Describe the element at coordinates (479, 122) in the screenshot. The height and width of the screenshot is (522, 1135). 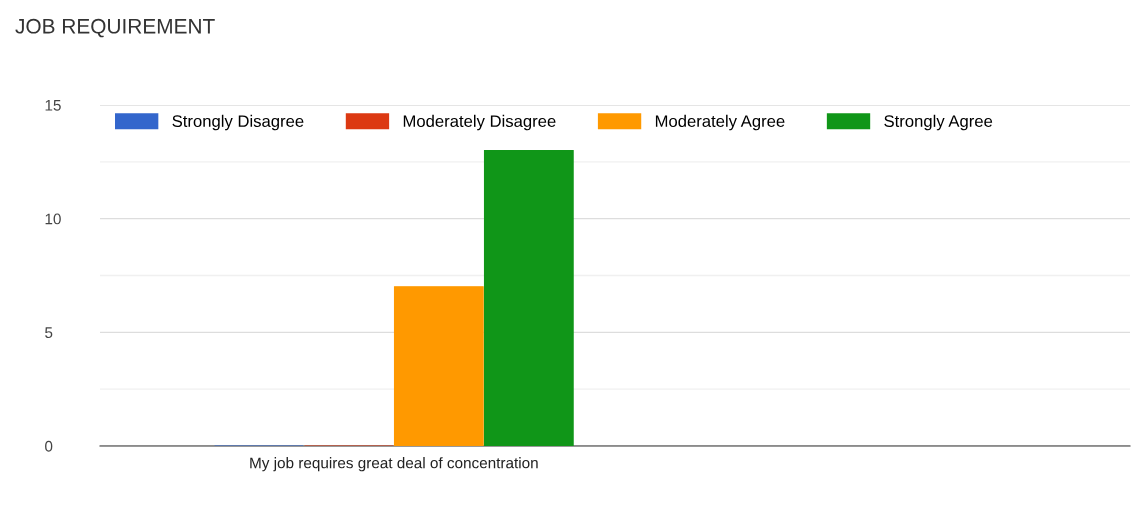
I see `legend-label: Moderately Disagree` at that location.